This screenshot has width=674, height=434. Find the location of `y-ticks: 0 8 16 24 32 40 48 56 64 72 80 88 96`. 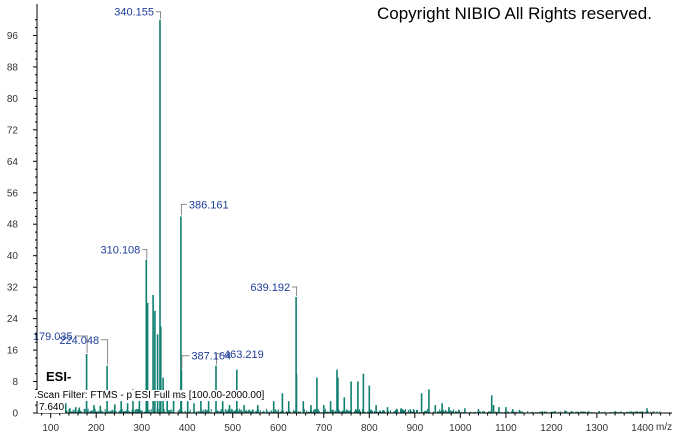

y-ticks: 0 8 16 24 32 40 48 56 64 72 80 88 96 is located at coordinates (22, 219).